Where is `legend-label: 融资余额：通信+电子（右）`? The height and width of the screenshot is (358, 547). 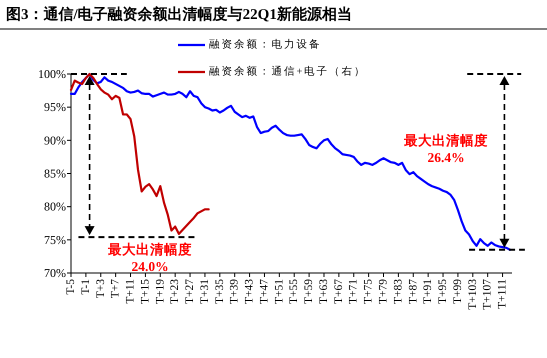
legend-label: 融资余额：通信+电子（右） is located at coordinates (287, 71).